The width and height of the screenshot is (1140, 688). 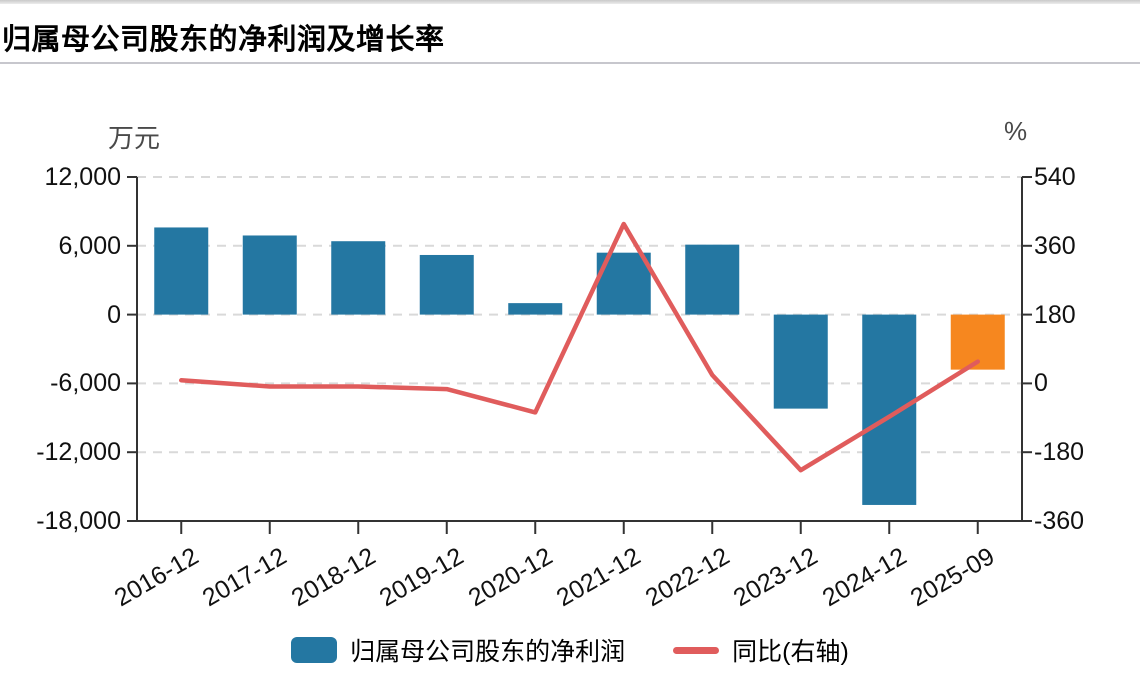 I want to click on chart-title: 归属母公司股东的净利润及增长率, so click(x=223, y=40).